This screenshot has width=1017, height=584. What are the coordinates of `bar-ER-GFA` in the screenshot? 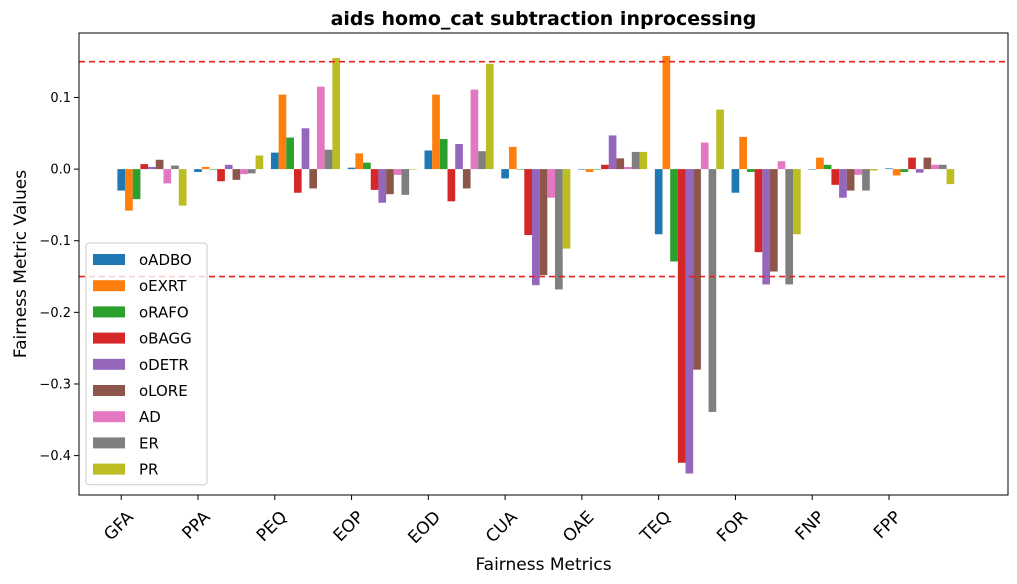 It's located at (175, 167).